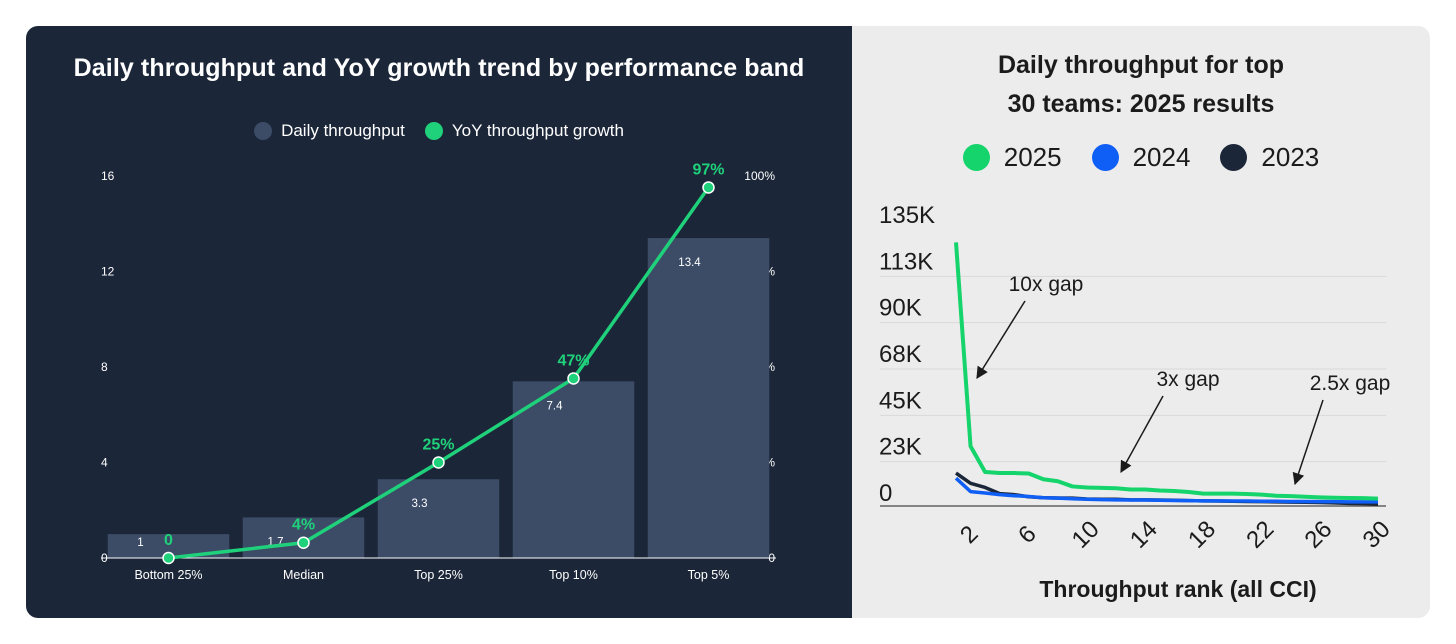 The width and height of the screenshot is (1456, 644). I want to click on x-tick-label: Top 10%, so click(573, 575).